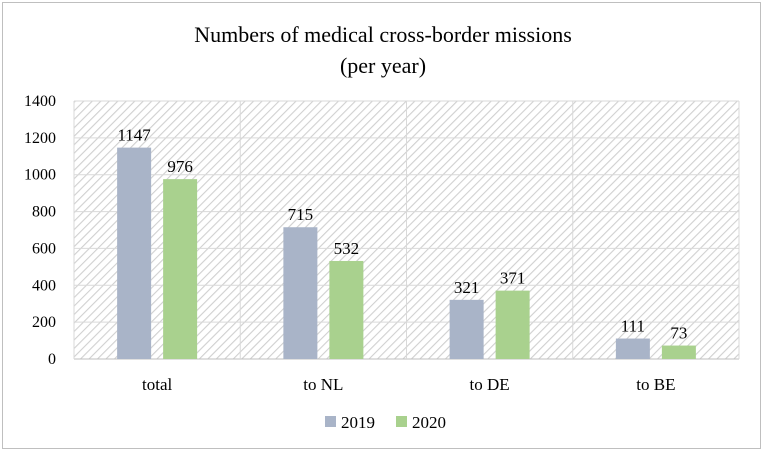 The height and width of the screenshot is (453, 765). I want to click on data-label: 715, so click(301, 214).